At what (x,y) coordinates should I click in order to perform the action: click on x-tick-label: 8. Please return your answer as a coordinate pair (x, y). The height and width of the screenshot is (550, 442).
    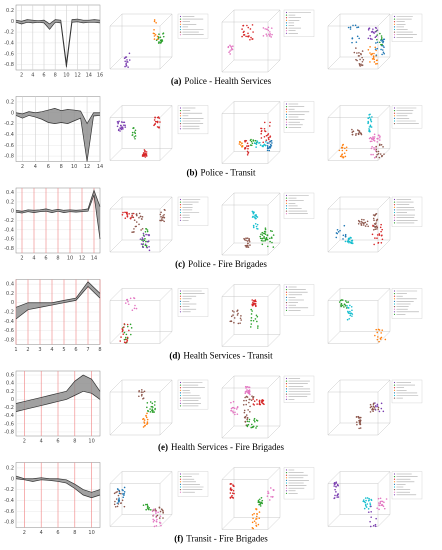
    Looking at the image, I should click on (55, 76).